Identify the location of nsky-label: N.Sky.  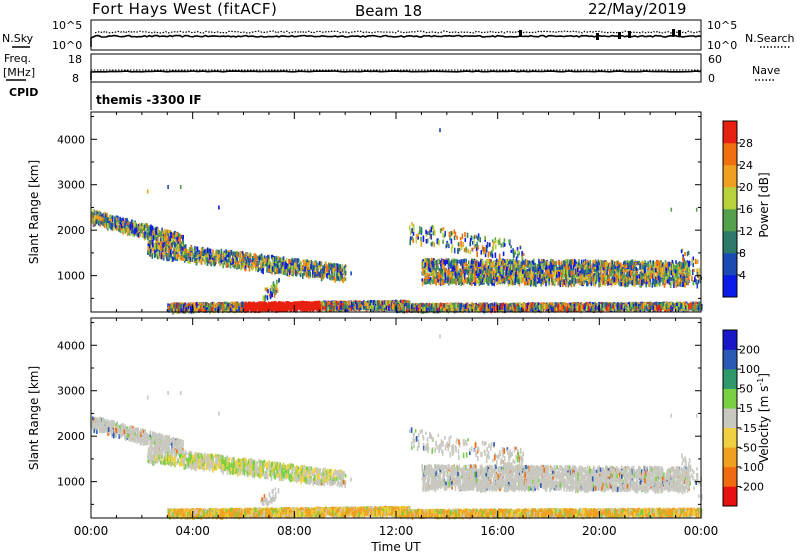
(18, 38).